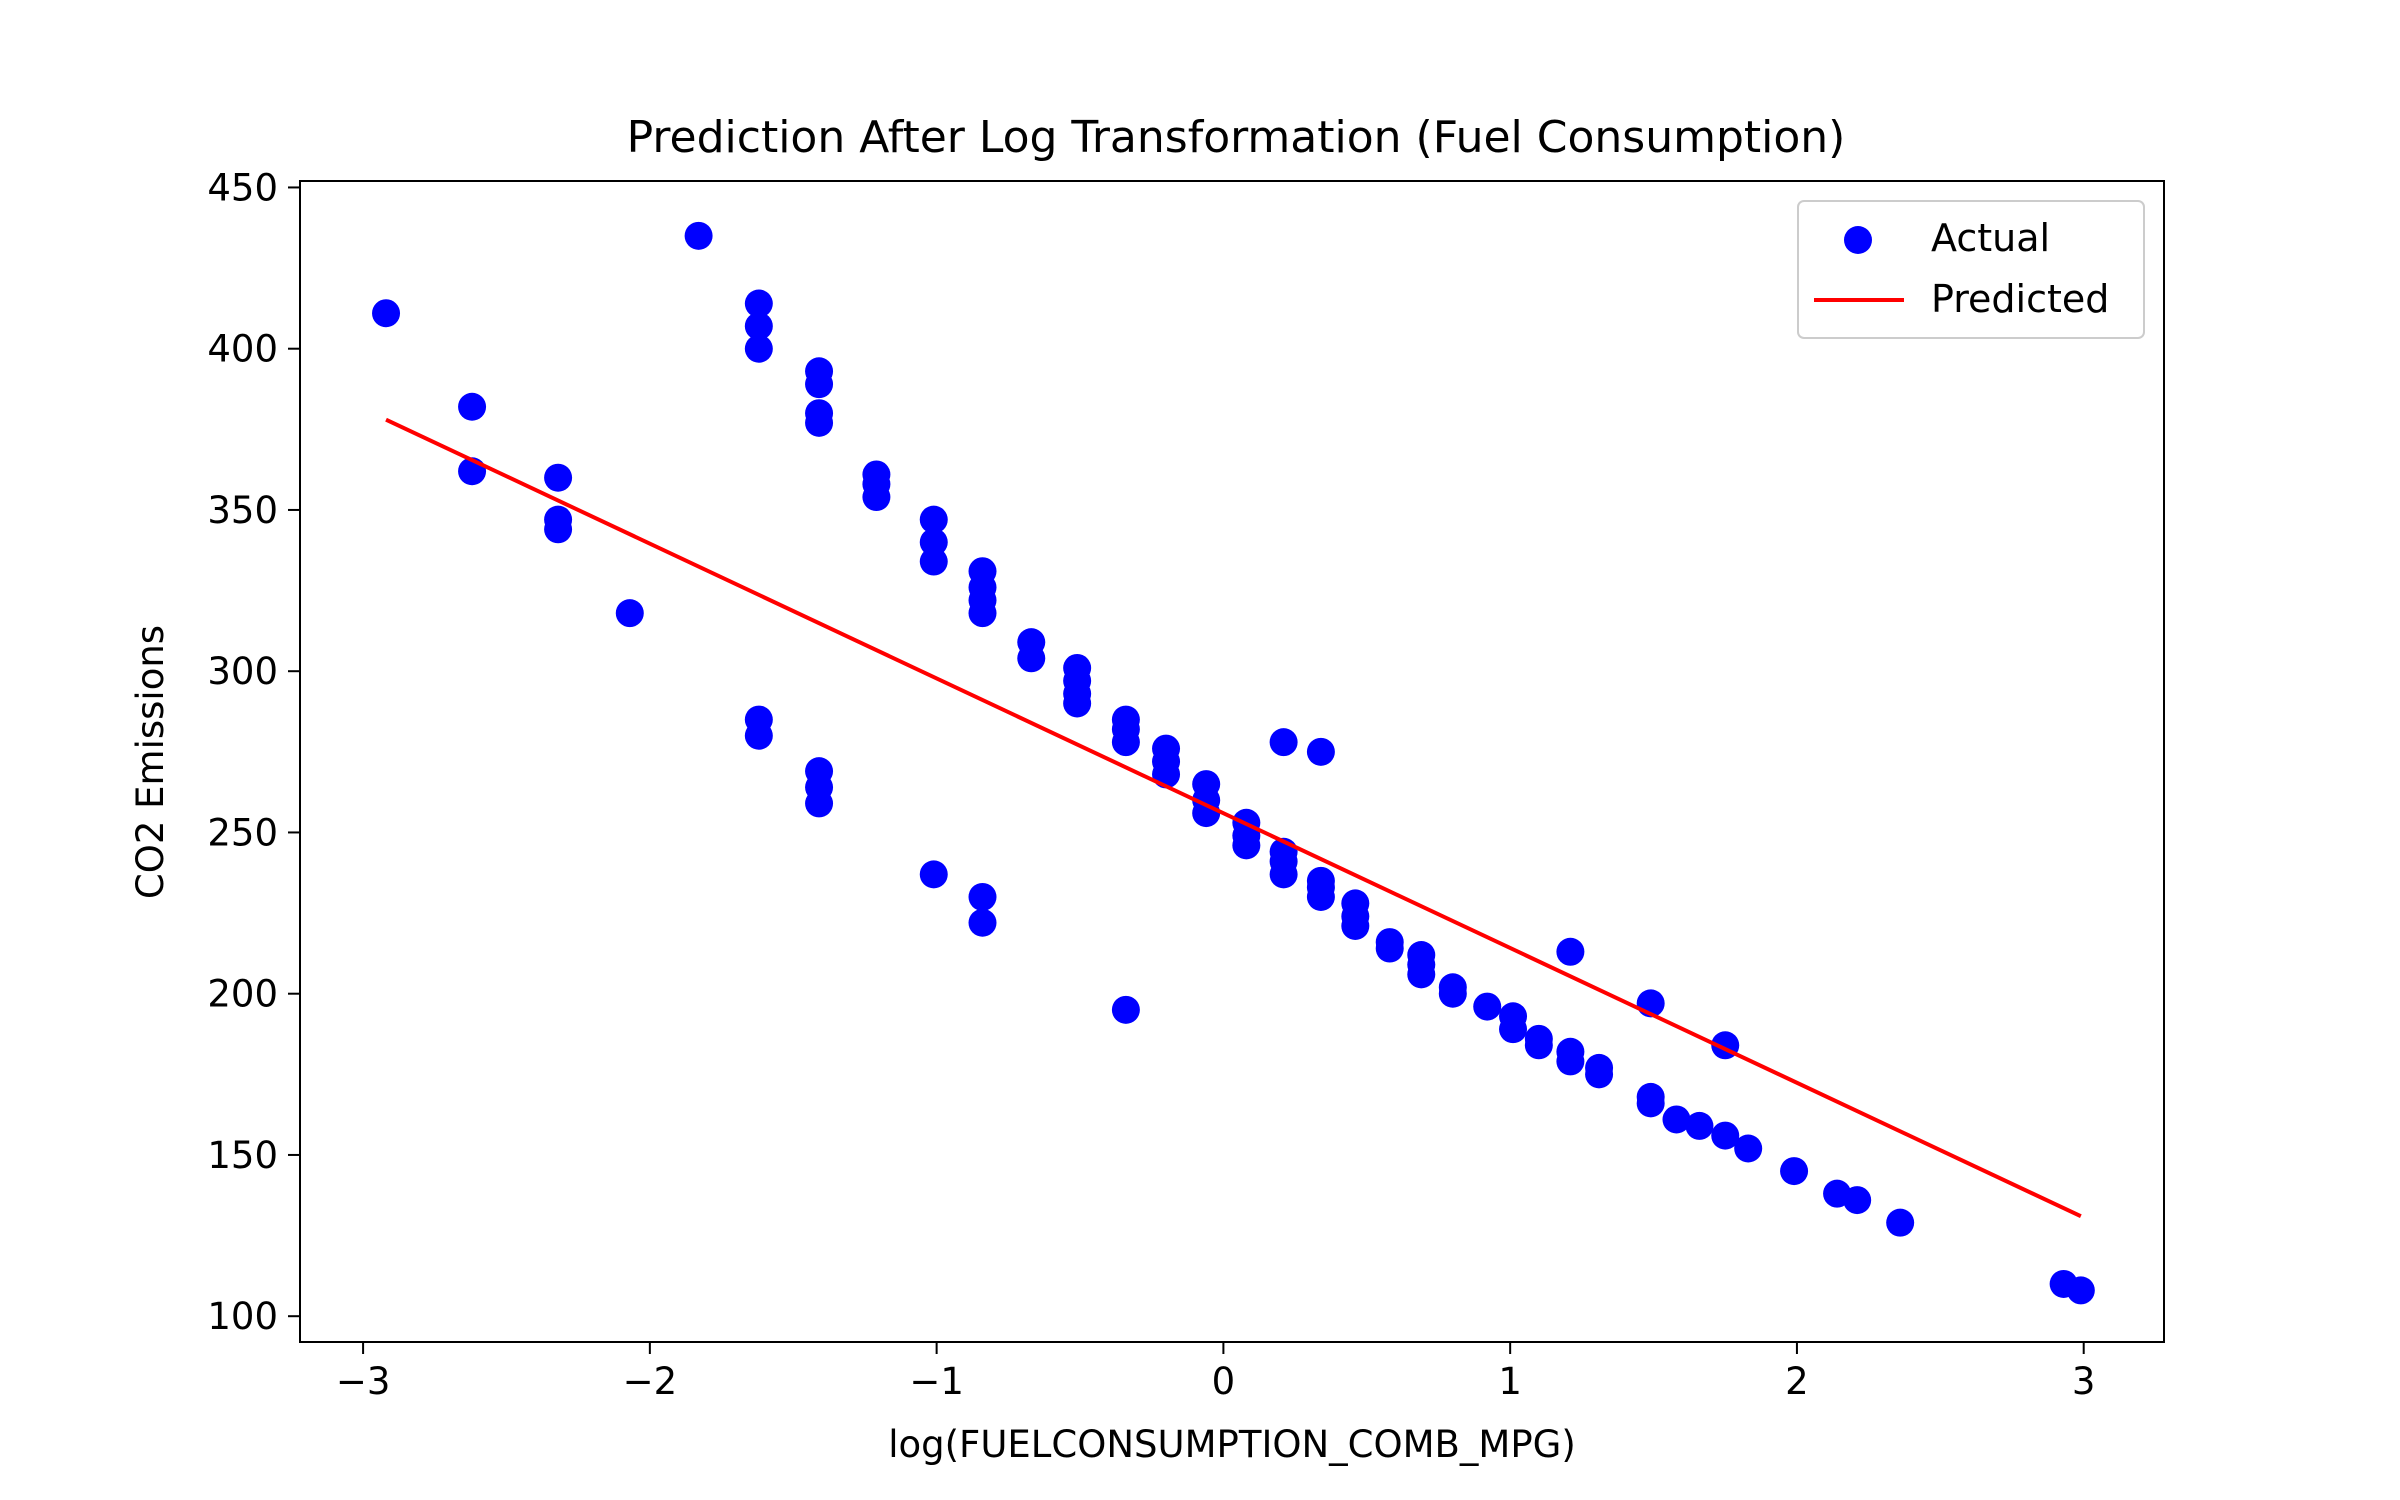 The image size is (2400, 1500). Describe the element at coordinates (242, 1316) in the screenshot. I see `y-tick-label: 100` at that location.